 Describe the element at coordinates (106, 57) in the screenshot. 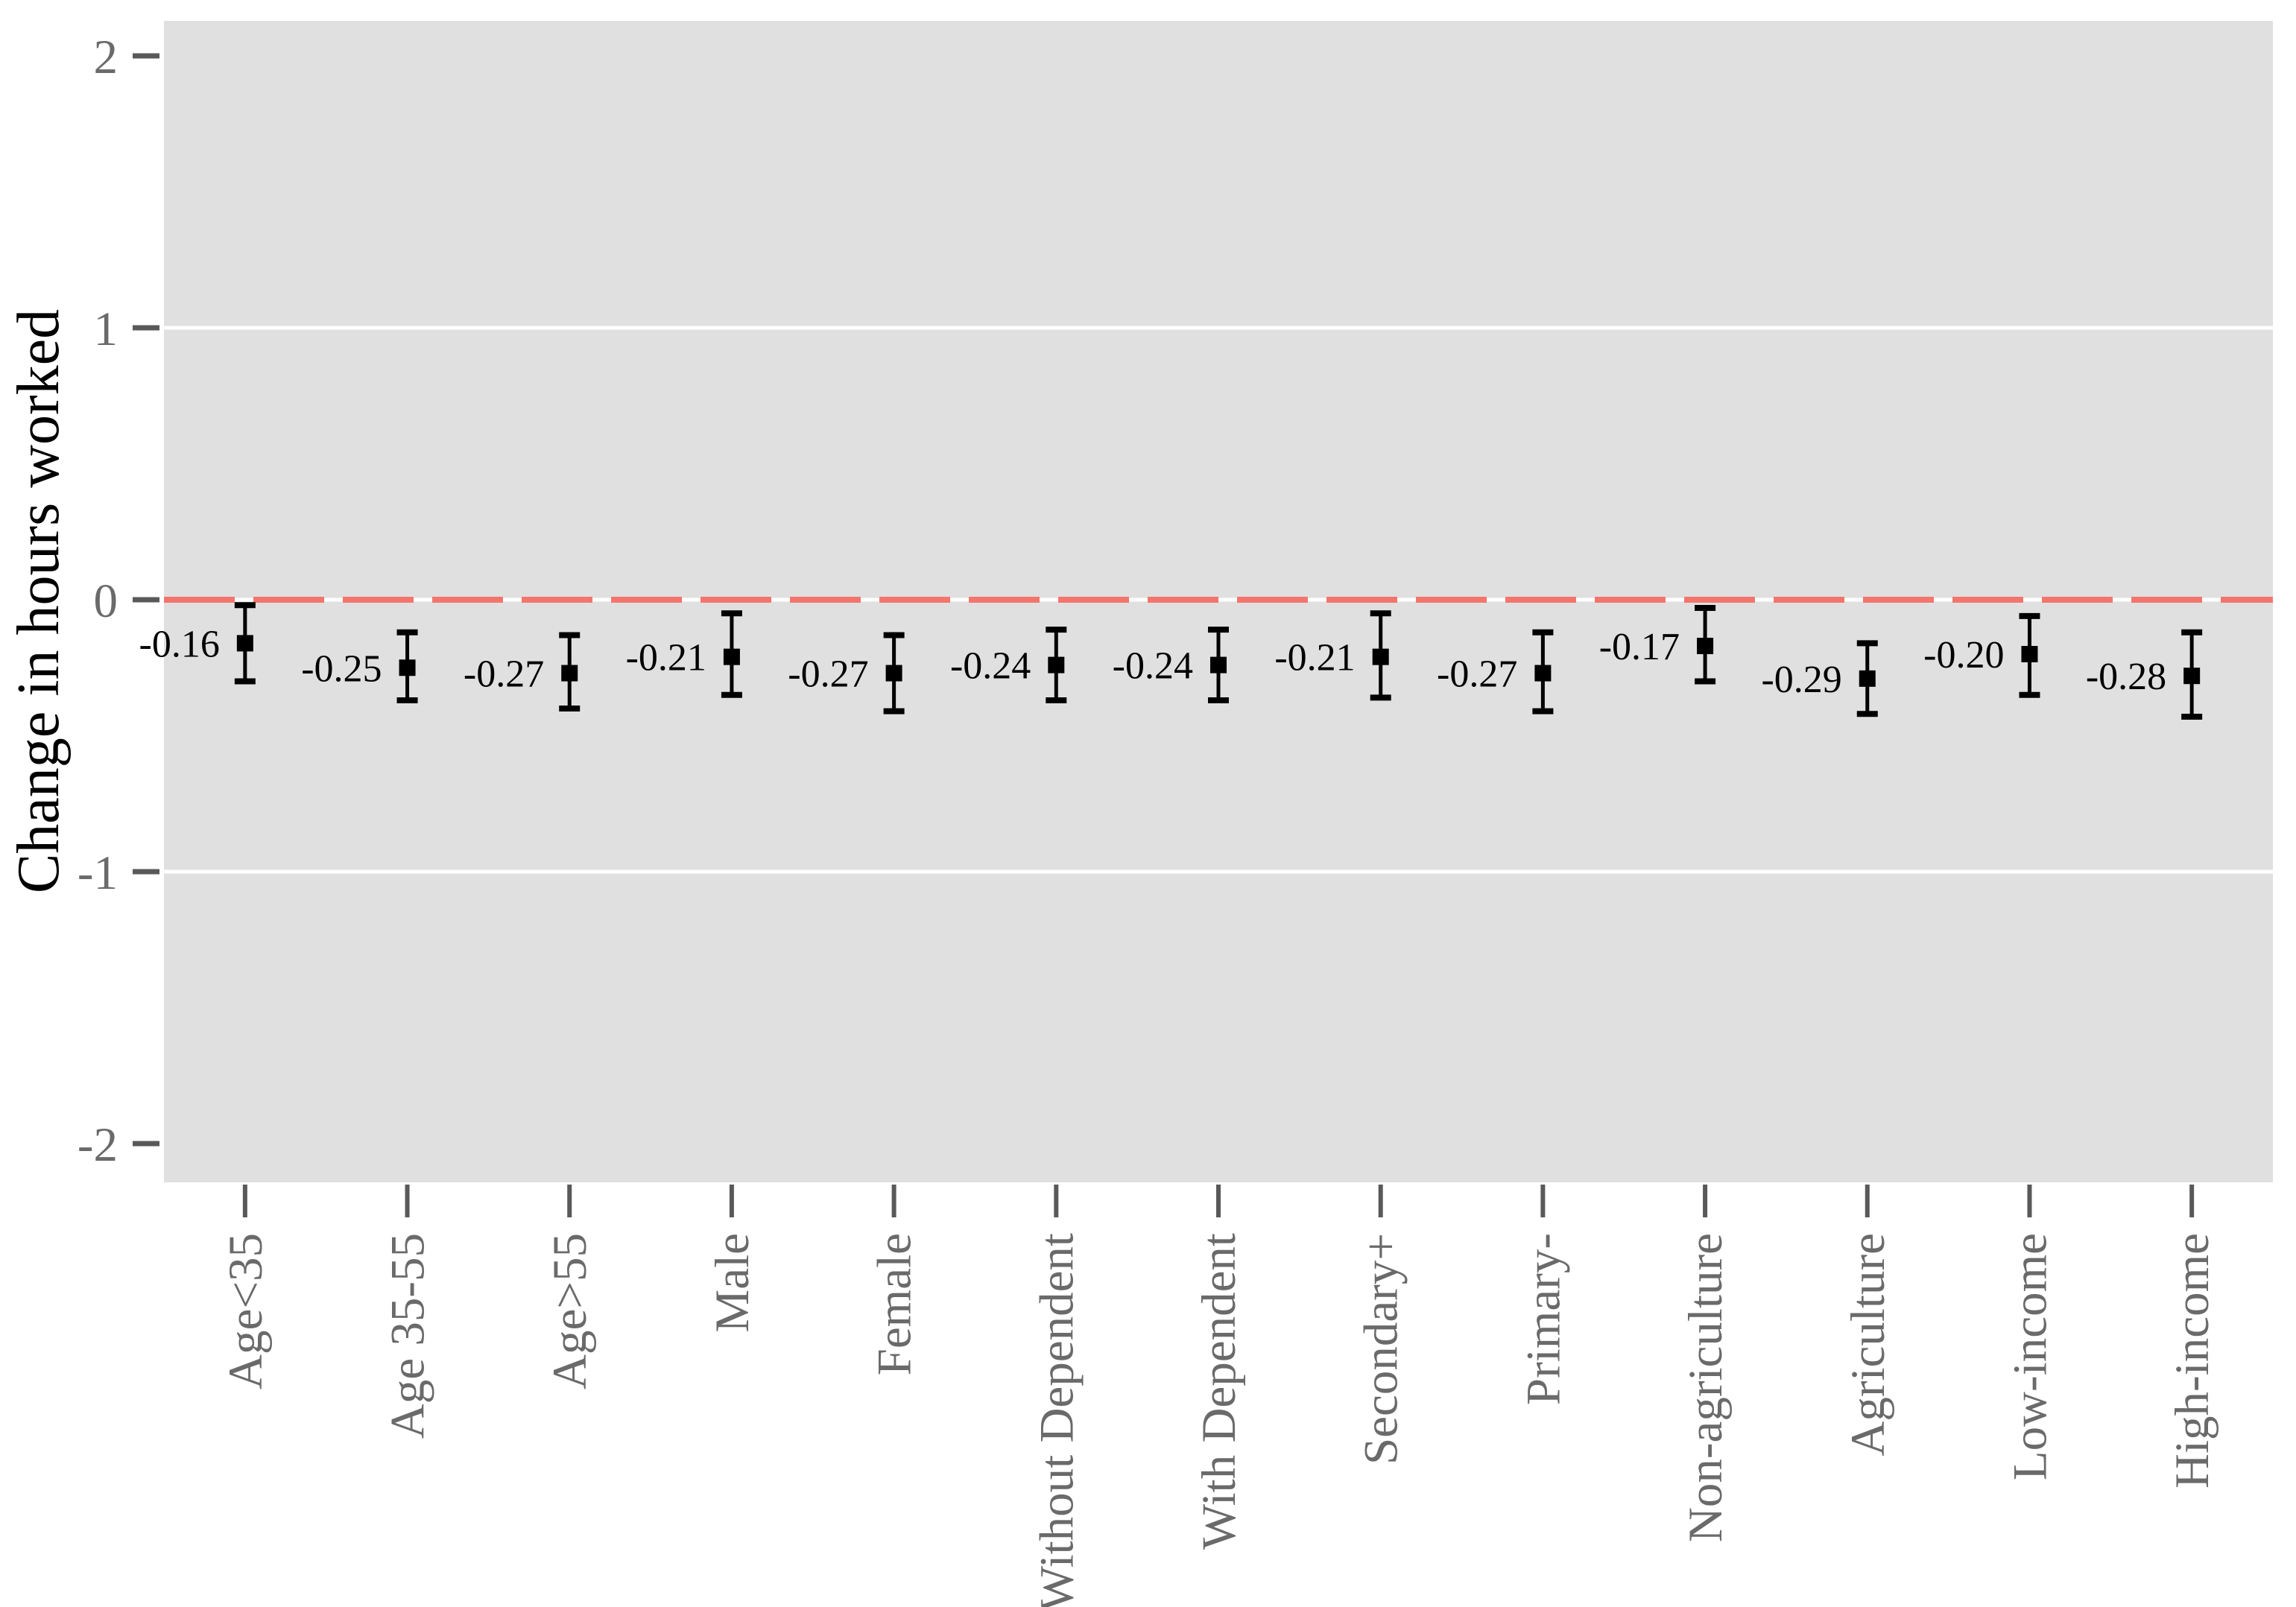

I see `y-tick-label: 2` at that location.